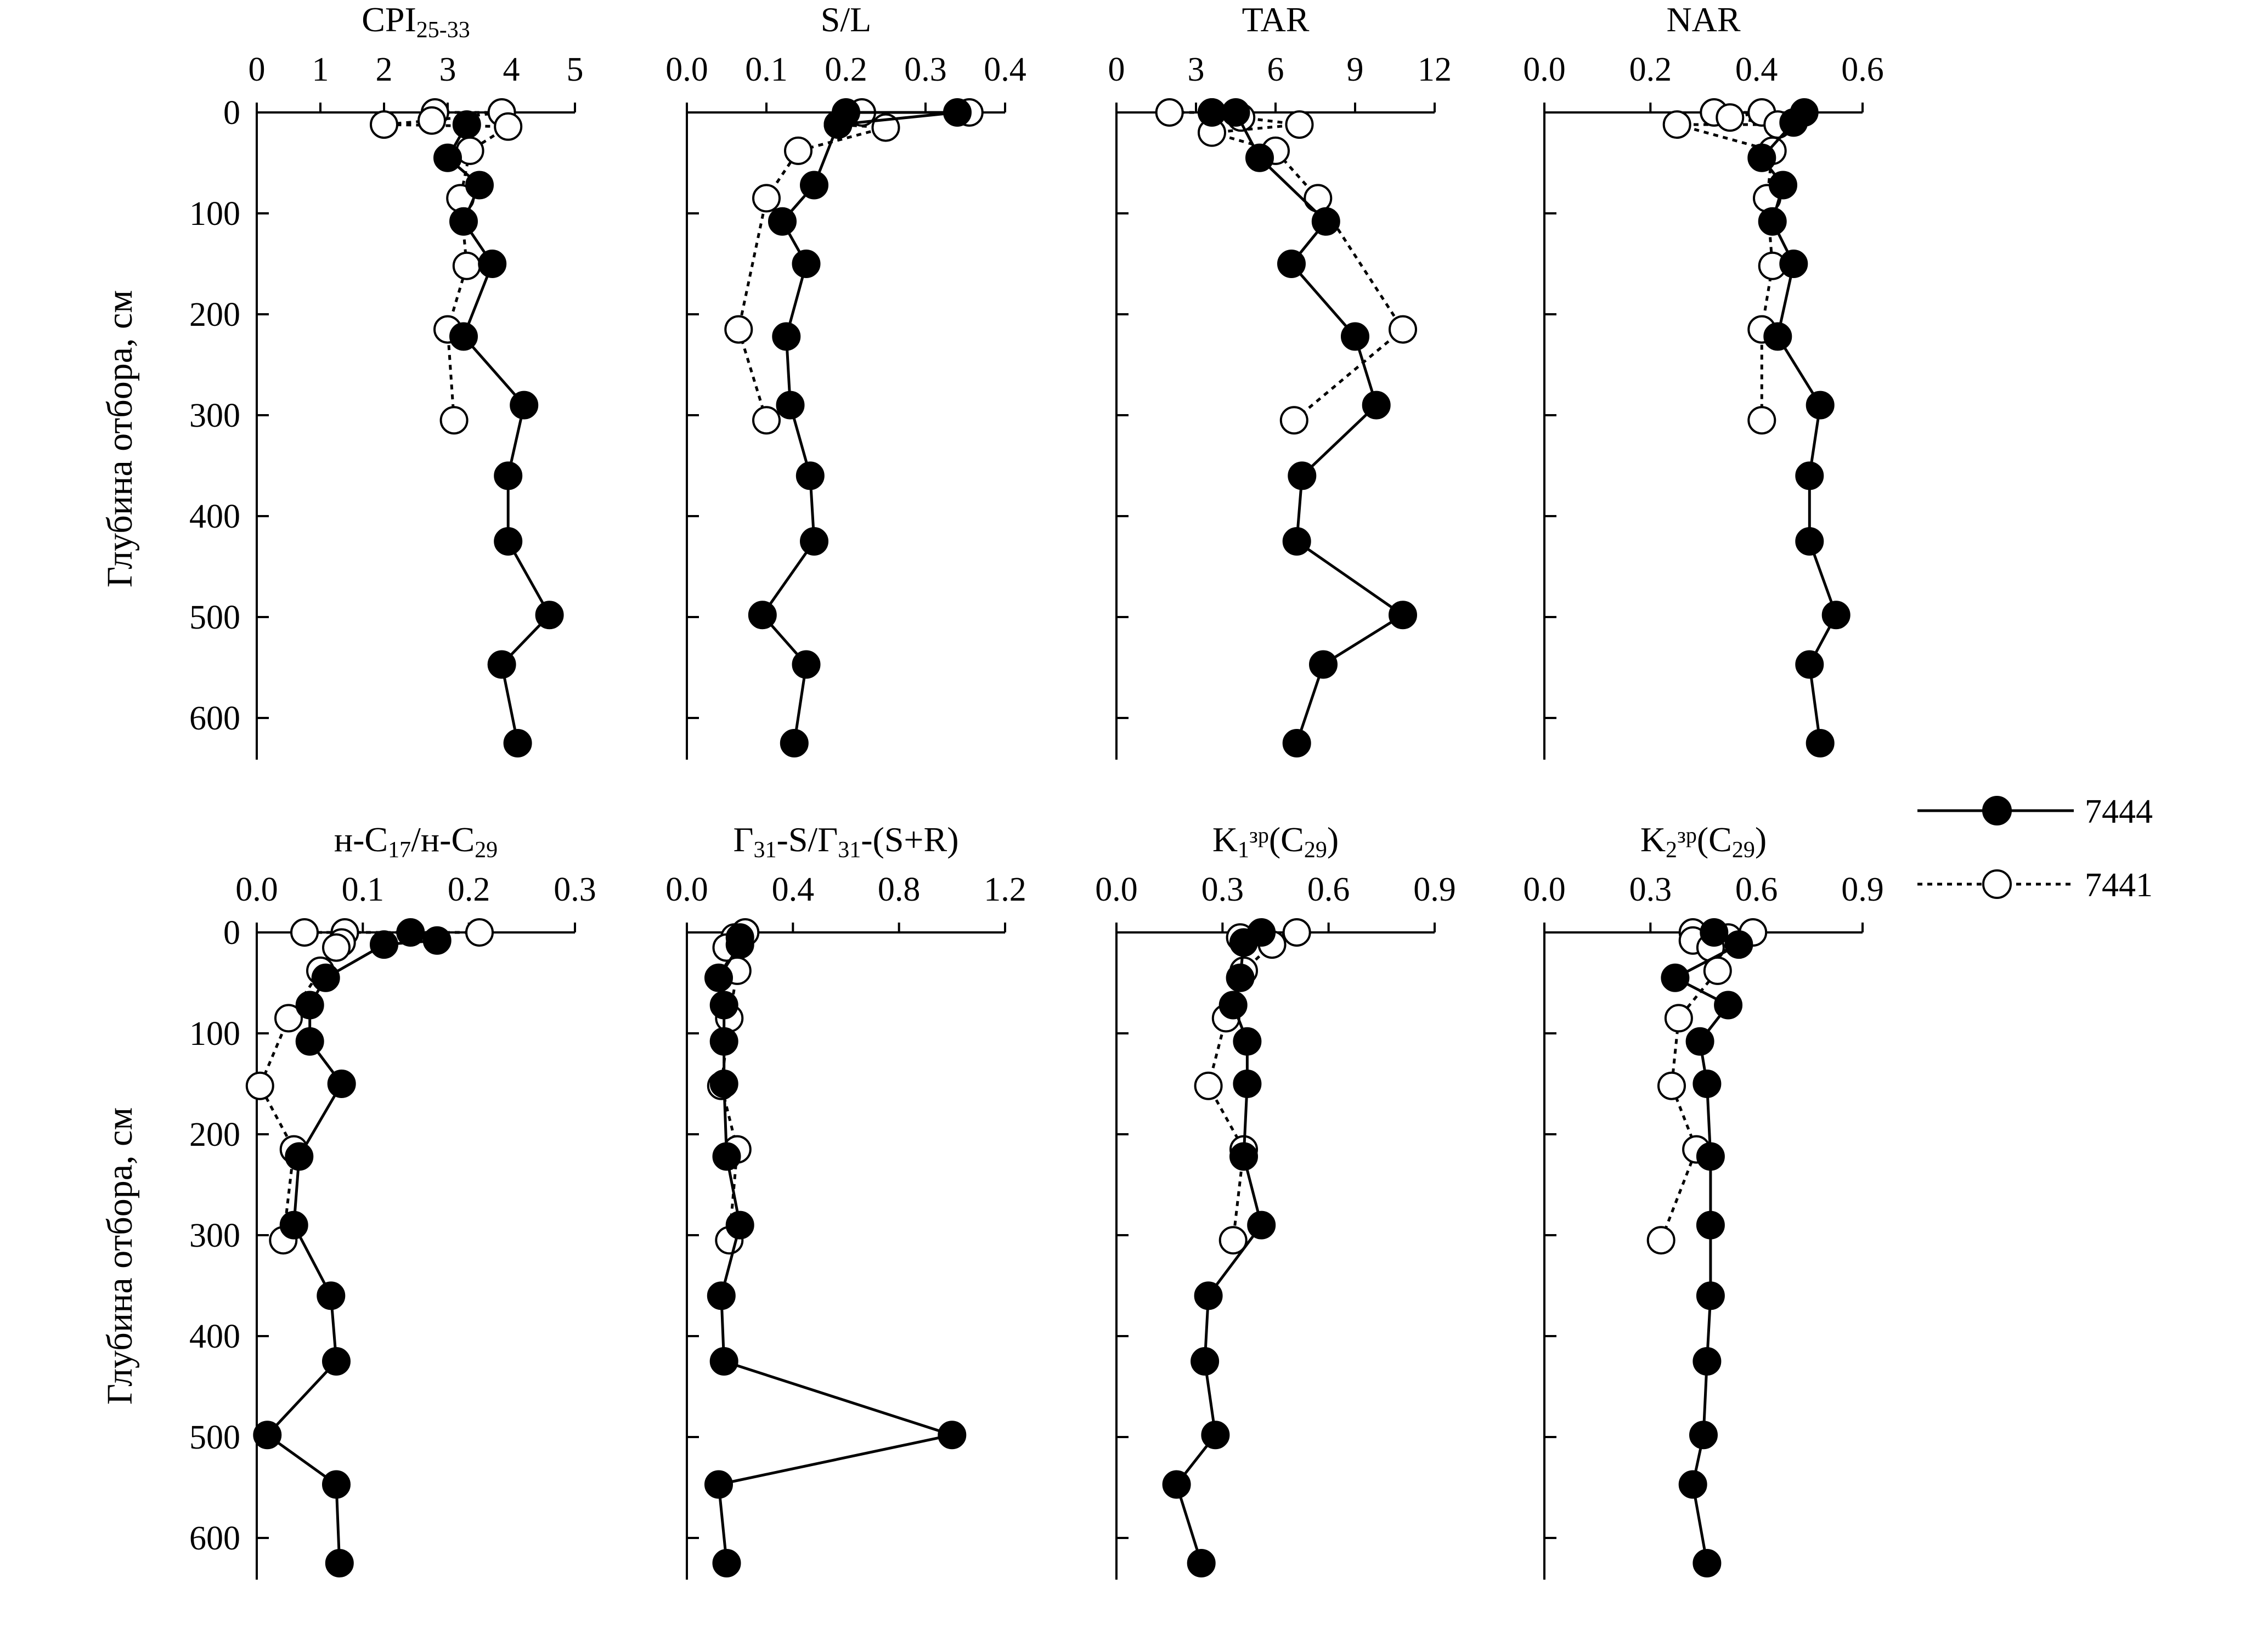 The height and width of the screenshot is (1629, 2268). What do you see at coordinates (1275, 69) in the screenshot?
I see `x-tick-label: 6` at bounding box center [1275, 69].